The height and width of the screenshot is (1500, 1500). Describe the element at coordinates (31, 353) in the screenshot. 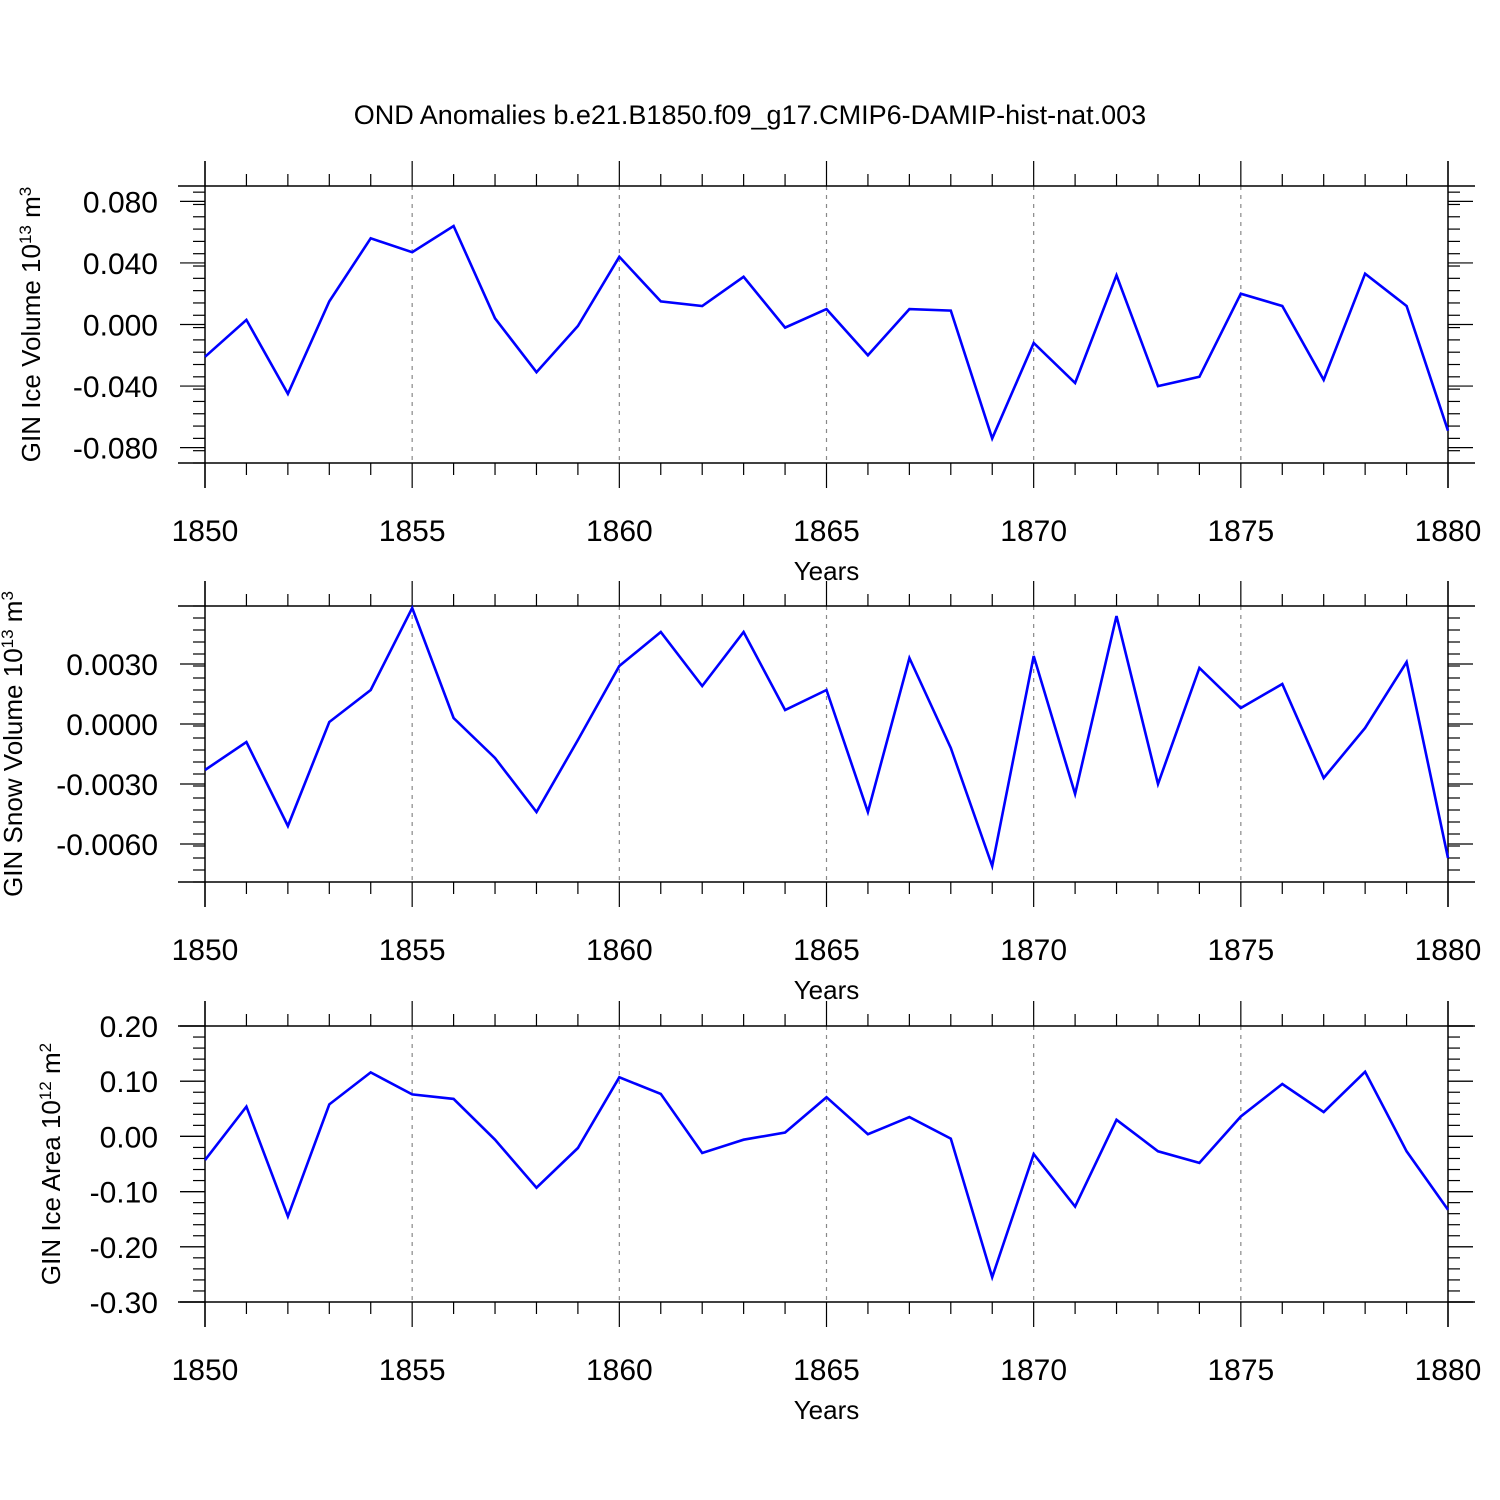

I see `y-label-text: GIN Ice Volume 10` at that location.